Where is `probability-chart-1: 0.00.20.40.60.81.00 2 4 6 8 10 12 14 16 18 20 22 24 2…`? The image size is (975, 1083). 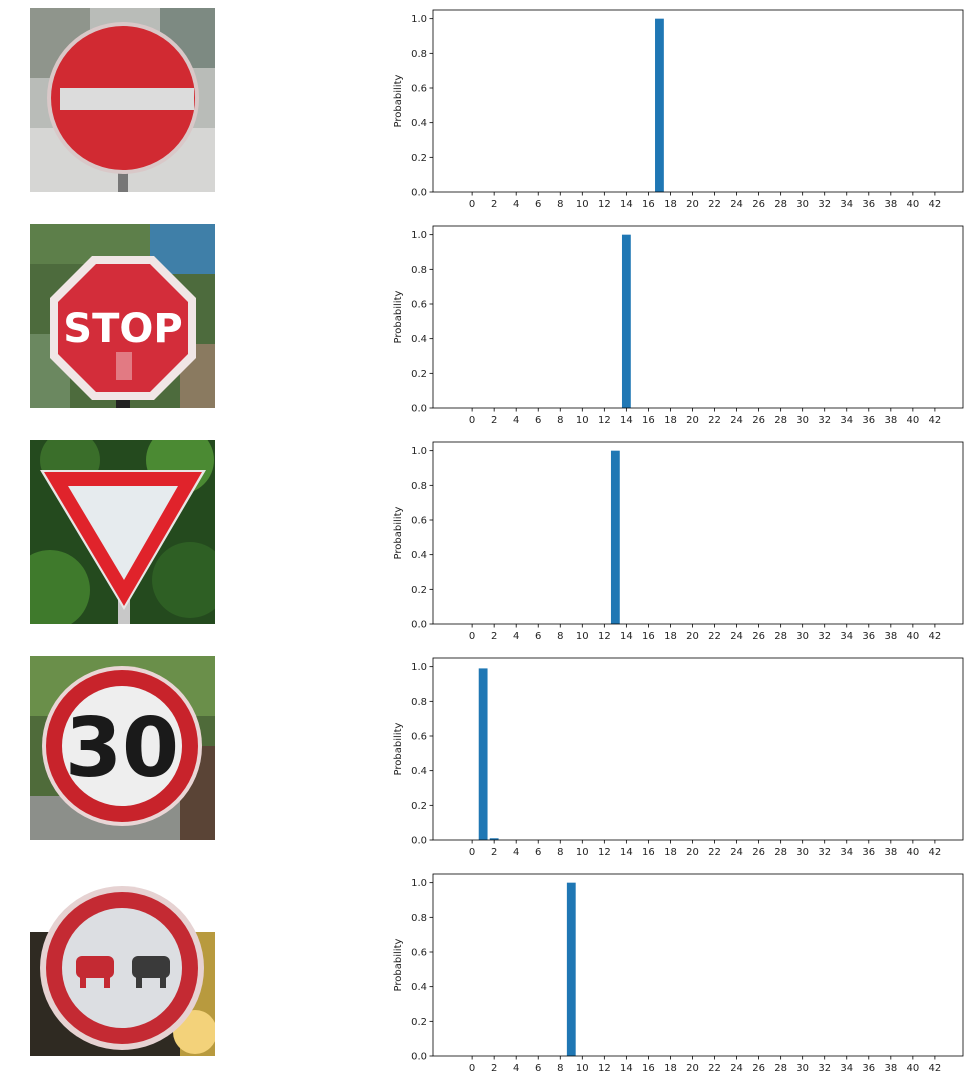 probability-chart-1: 0.00.20.40.60.81.00 2 4 6 8 10 12 14 16 18 20 22 24 2… is located at coordinates (678, 109).